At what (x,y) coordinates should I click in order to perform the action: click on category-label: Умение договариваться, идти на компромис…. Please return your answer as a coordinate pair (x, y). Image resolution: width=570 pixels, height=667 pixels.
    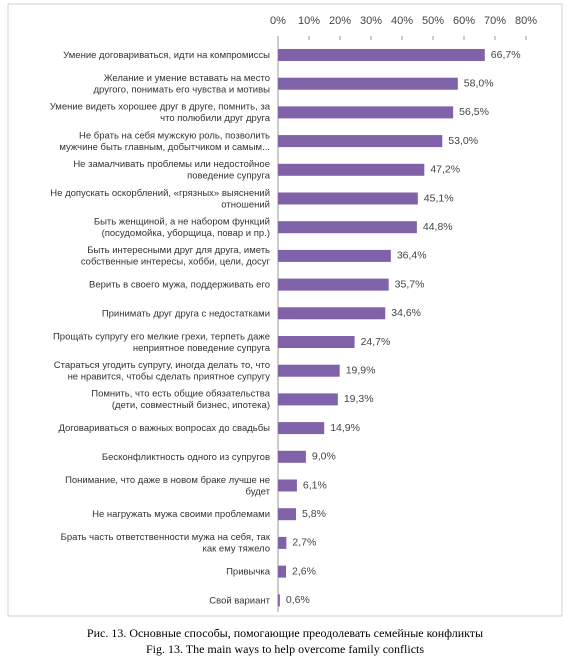
    Looking at the image, I should click on (166, 55).